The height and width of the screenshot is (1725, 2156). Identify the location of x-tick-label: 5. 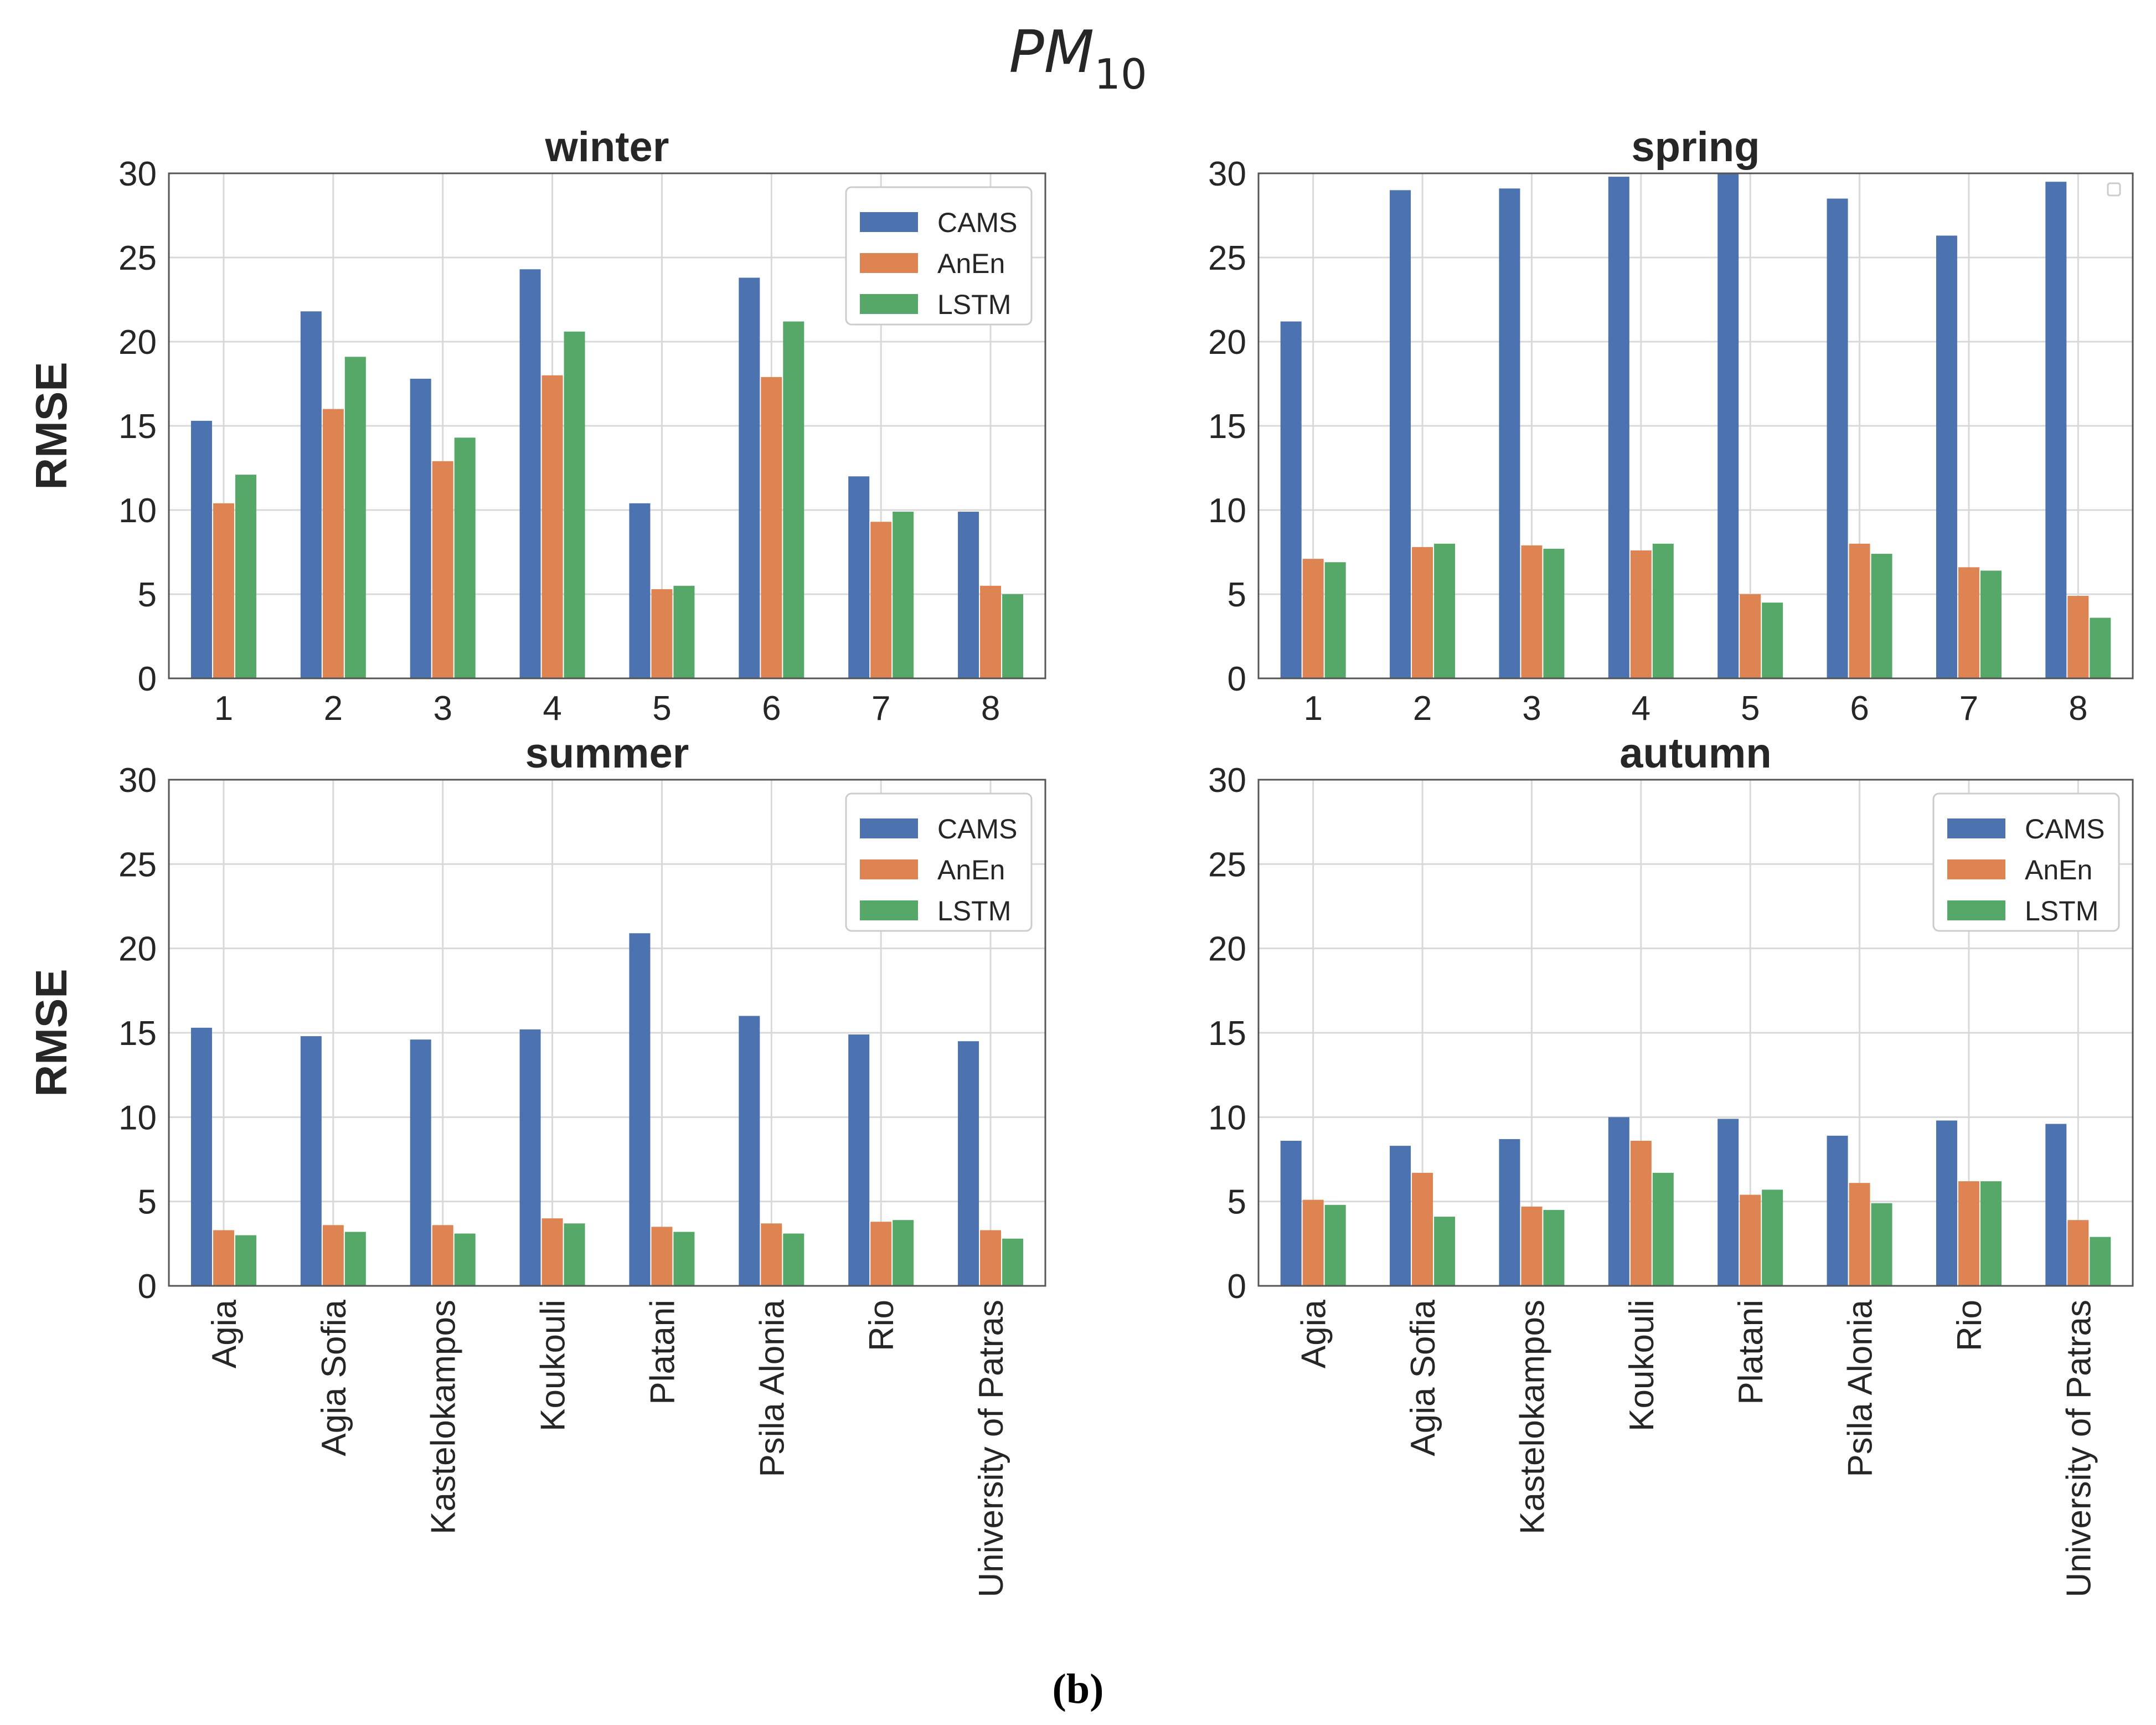
(1750, 708).